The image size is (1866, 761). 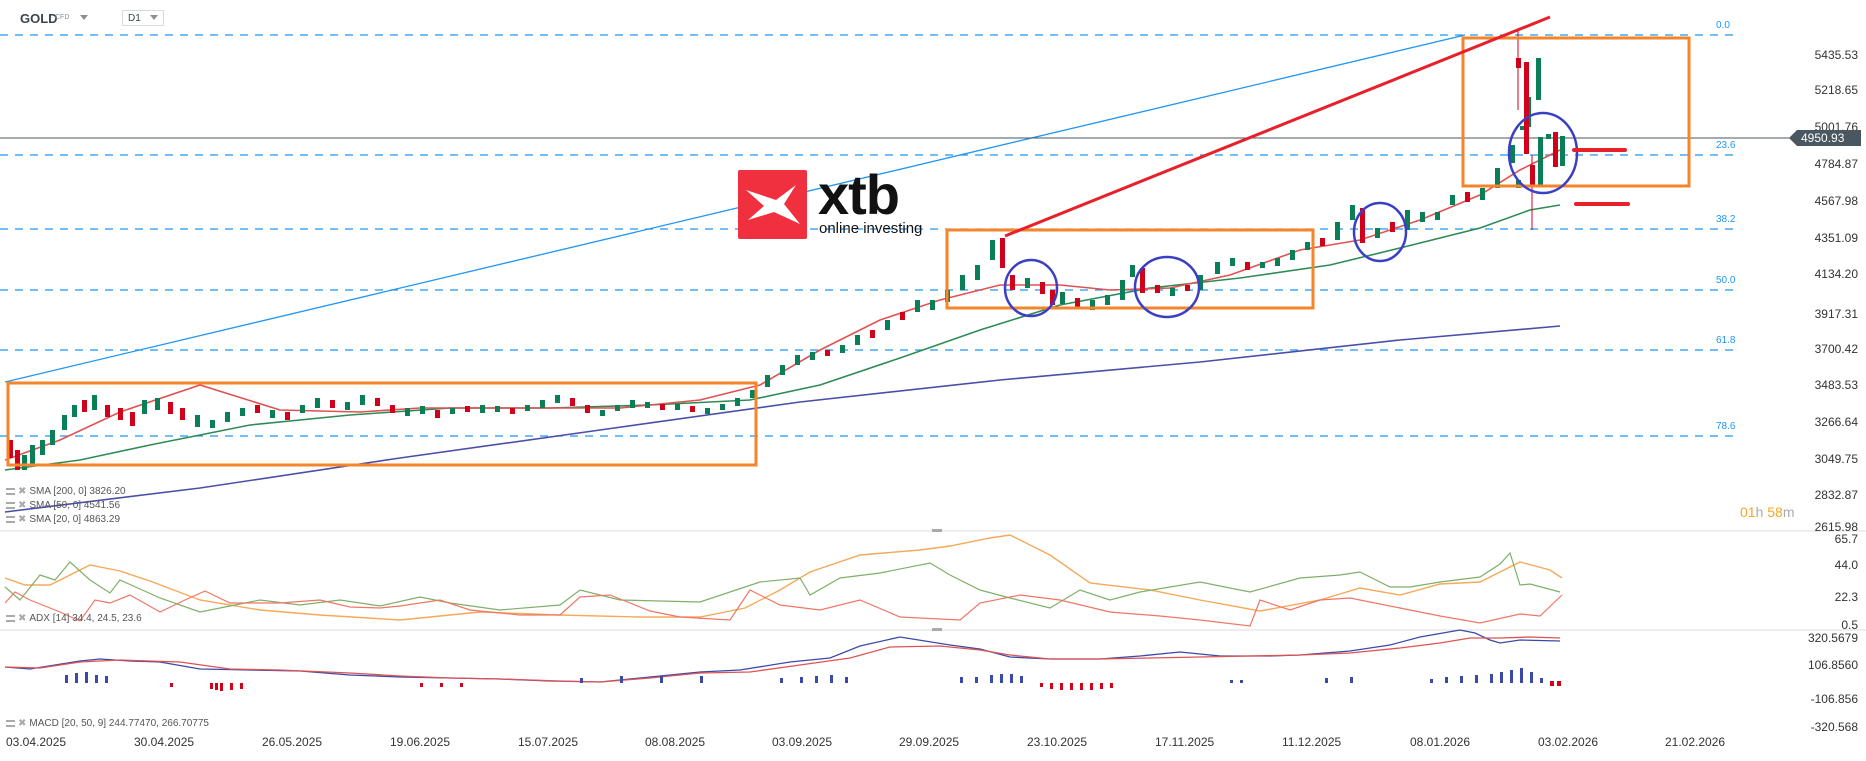 I want to click on chart-toolbar: GOLD CFD D1, so click(x=933, y=16).